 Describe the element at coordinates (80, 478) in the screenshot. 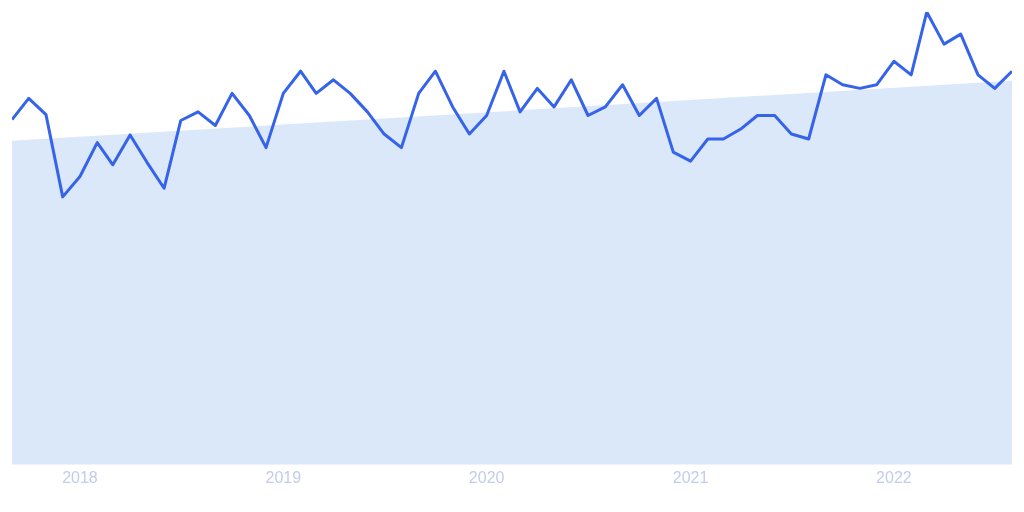

I see `x-tick-label: 2018` at that location.